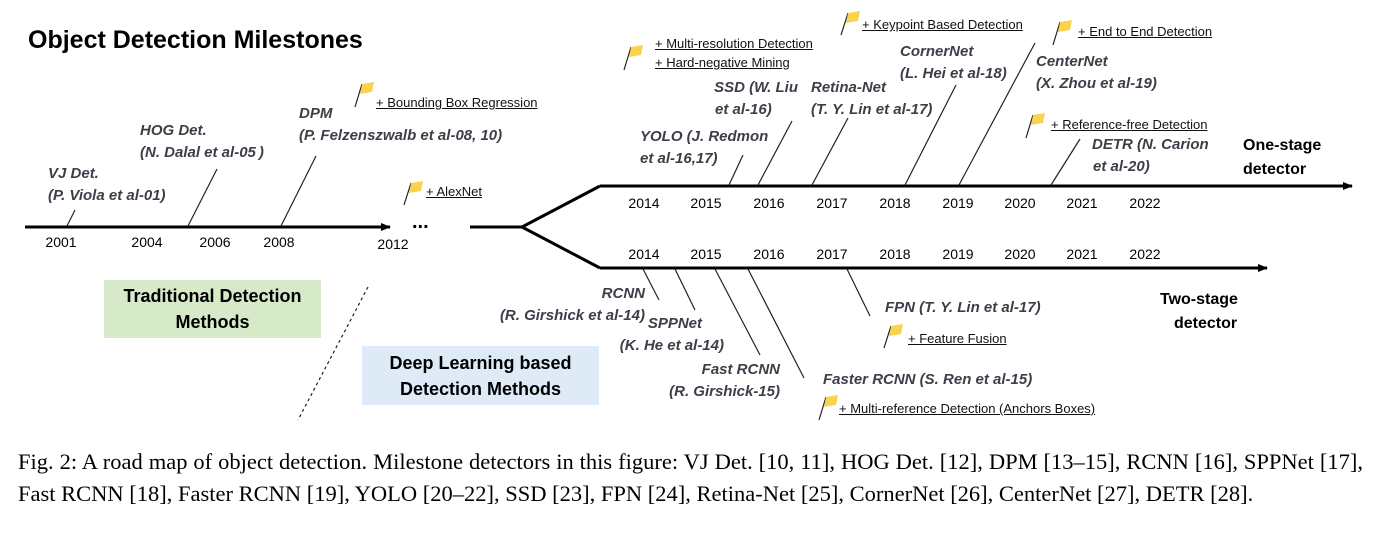 Image resolution: width=1375 pixels, height=541 pixels. Describe the element at coordinates (740, 369) in the screenshot. I see `milestone-name: Fast RCNN` at that location.